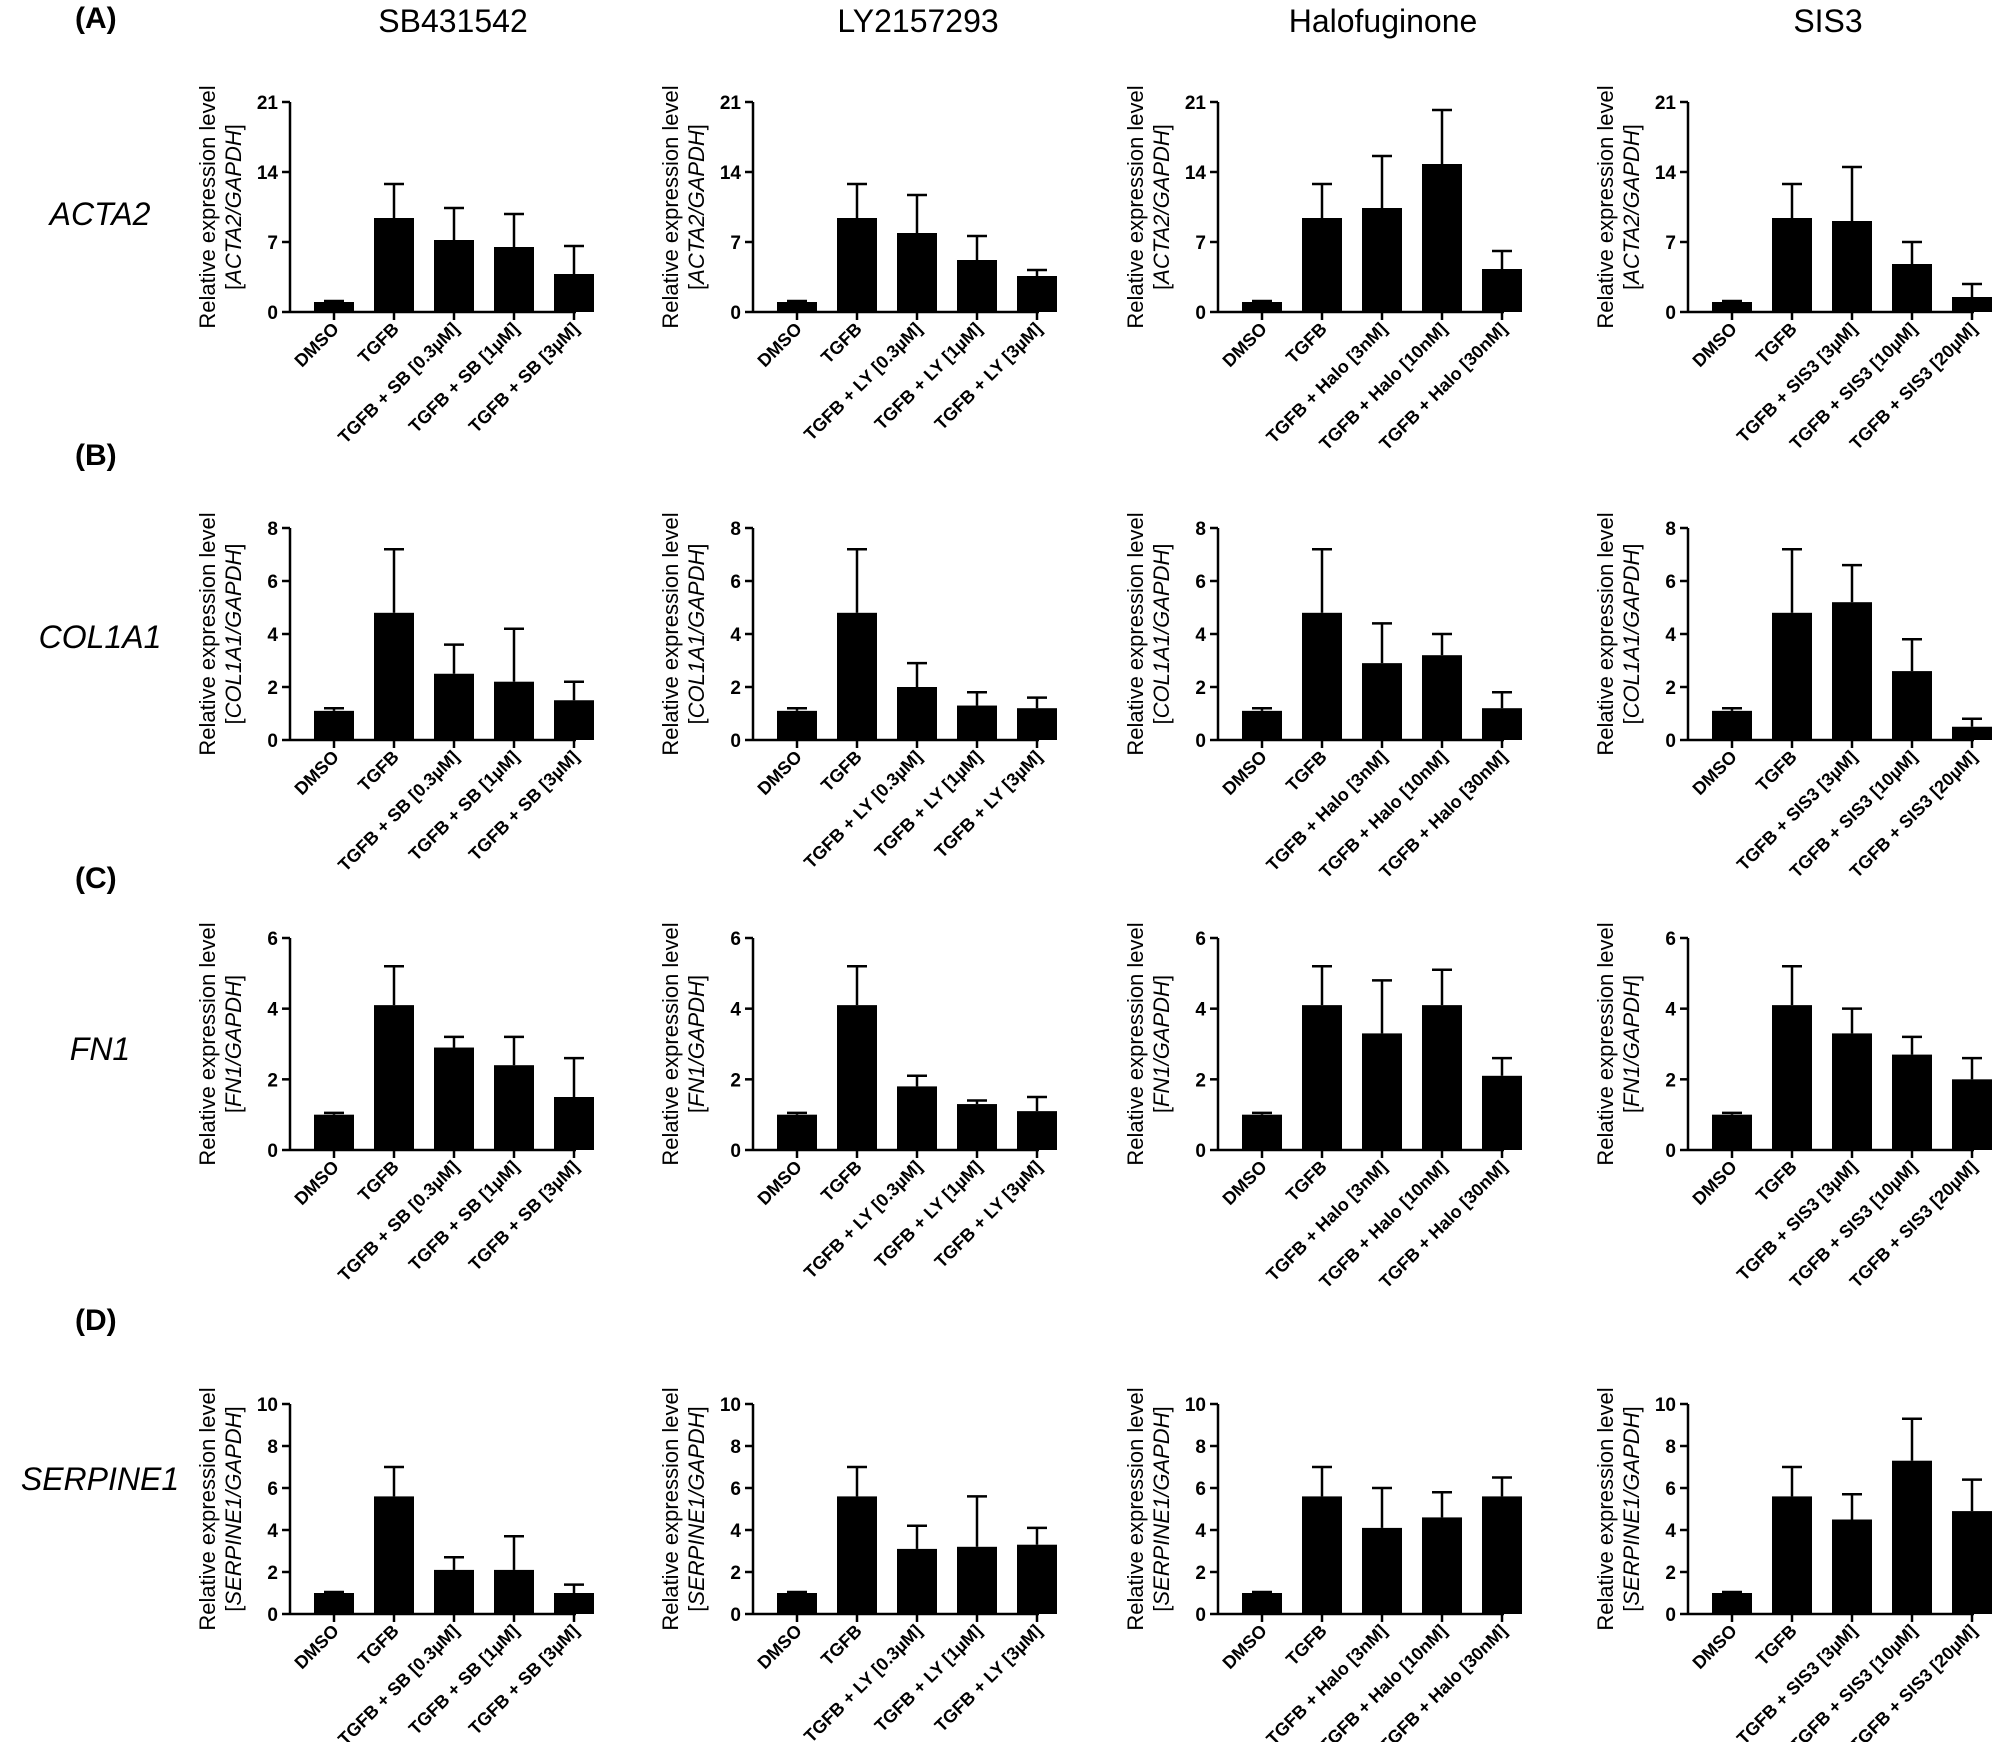 This screenshot has width=2008, height=1747. What do you see at coordinates (267, 1405) in the screenshot?
I see `y-tick-label: 10` at bounding box center [267, 1405].